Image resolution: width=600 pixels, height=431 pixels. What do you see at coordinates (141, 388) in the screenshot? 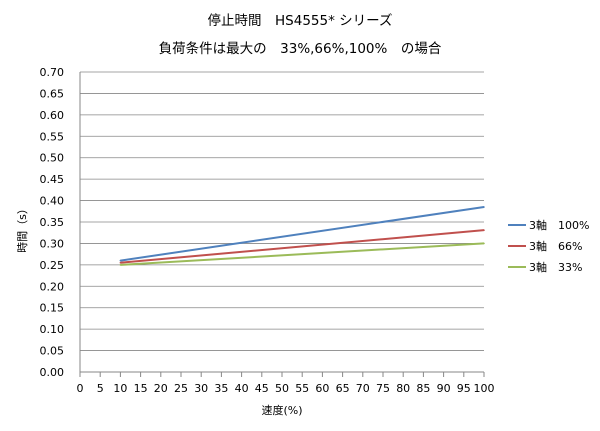
I see `x-tick-label: 15` at bounding box center [141, 388].